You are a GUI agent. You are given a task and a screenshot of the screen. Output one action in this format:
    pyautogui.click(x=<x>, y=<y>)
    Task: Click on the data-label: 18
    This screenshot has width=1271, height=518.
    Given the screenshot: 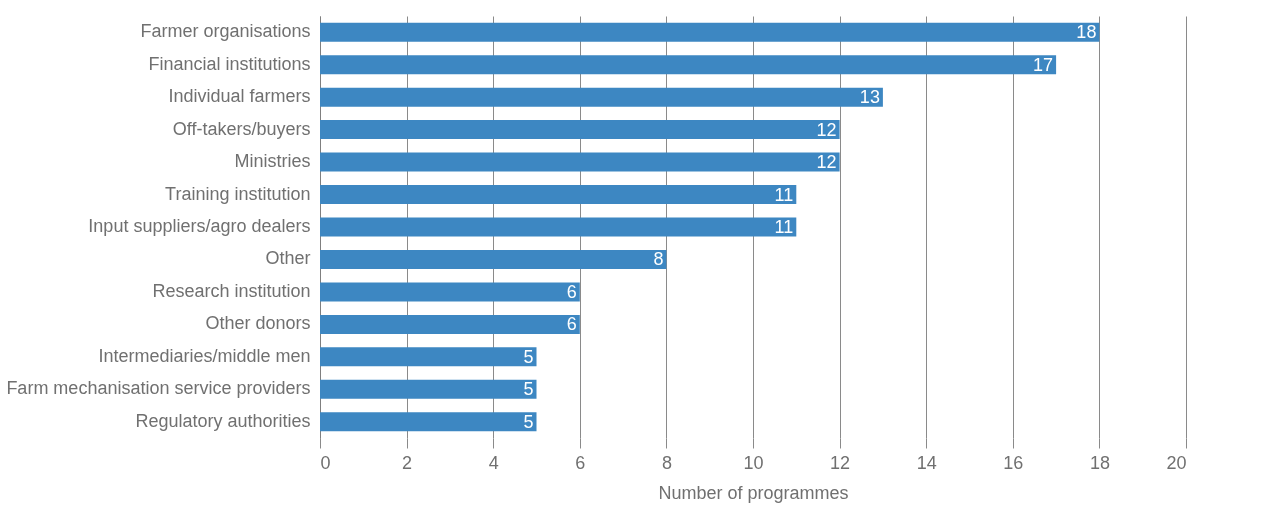 What is the action you would take?
    pyautogui.click(x=1086, y=32)
    